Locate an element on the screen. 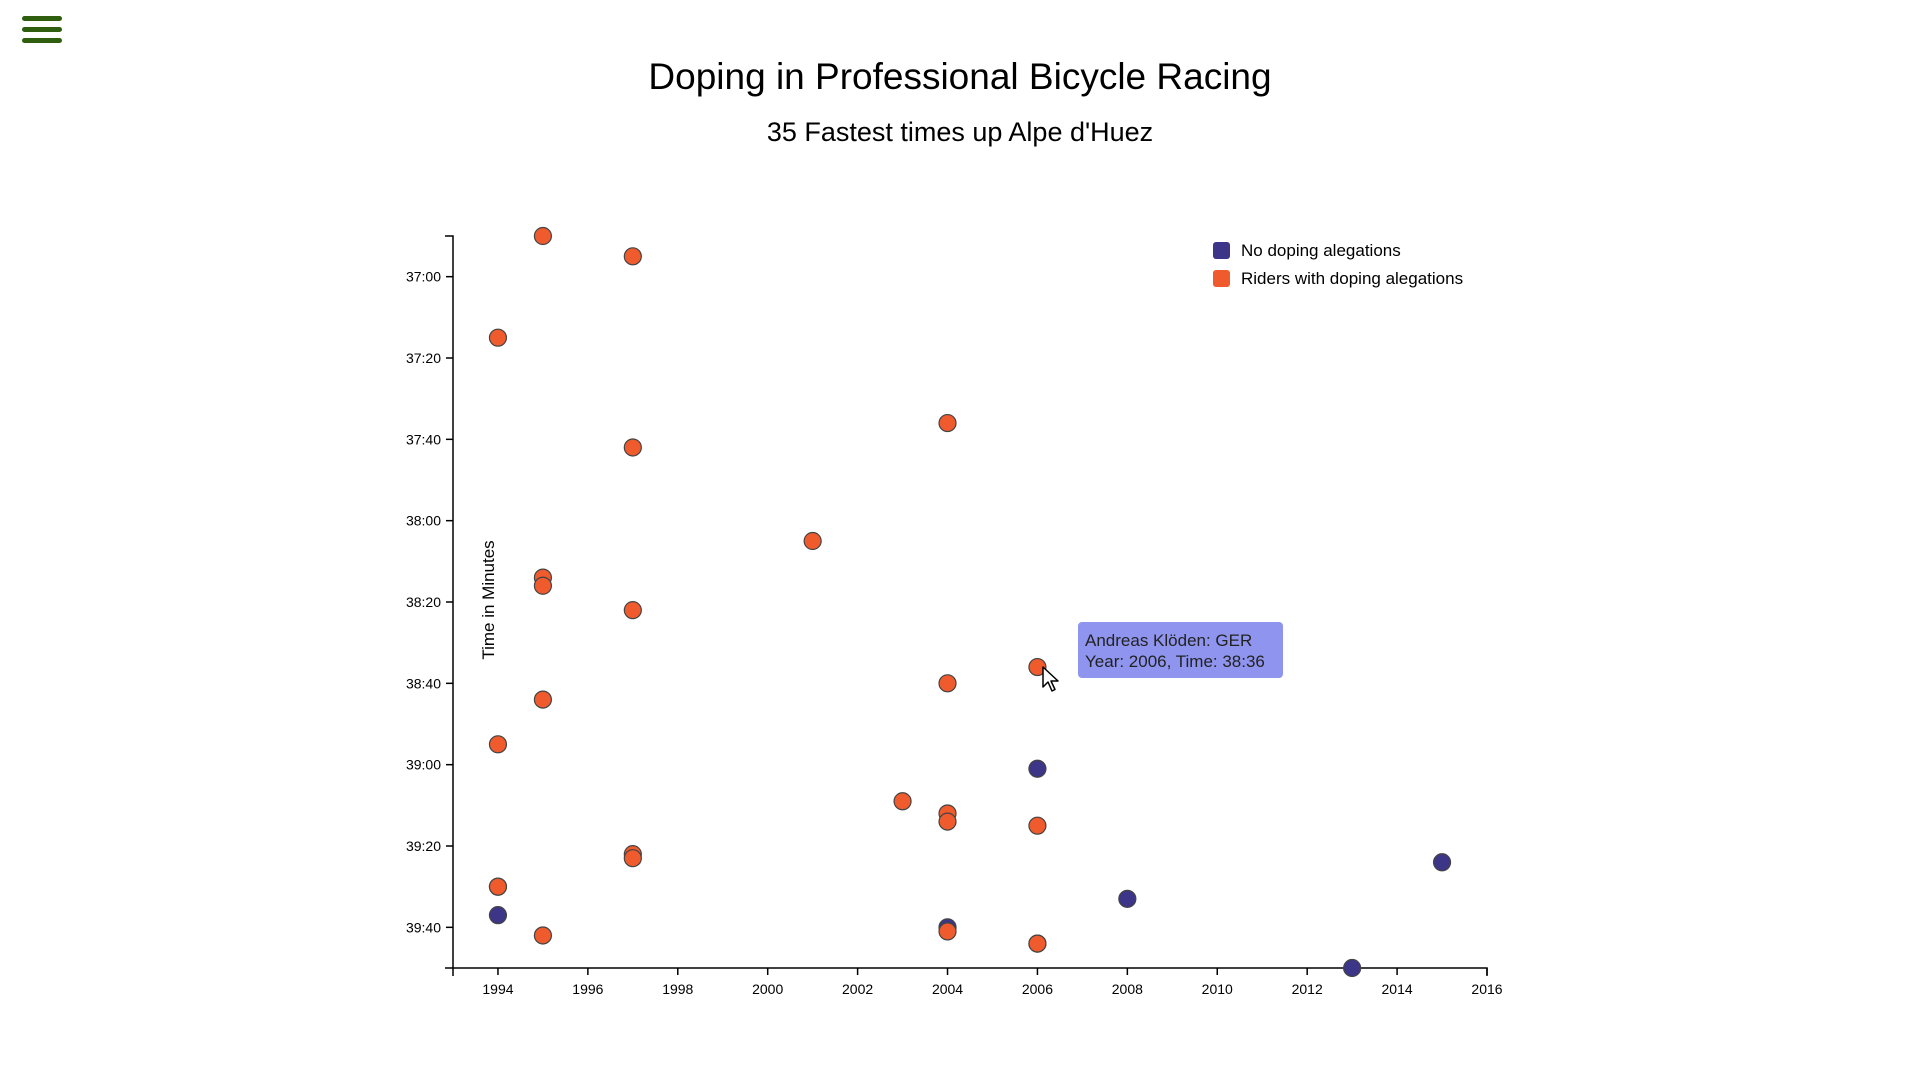  y-tick-label: 38:00 is located at coordinates (423, 521).